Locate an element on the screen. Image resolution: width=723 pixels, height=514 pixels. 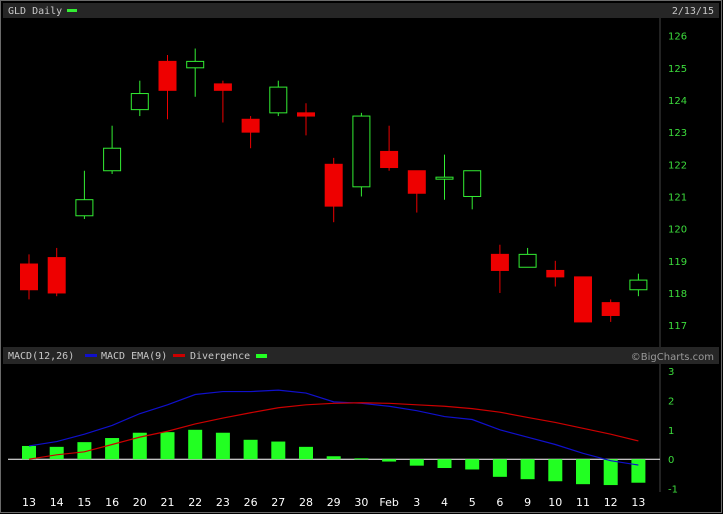
date-tick-label: 16 is located at coordinates (112, 502).